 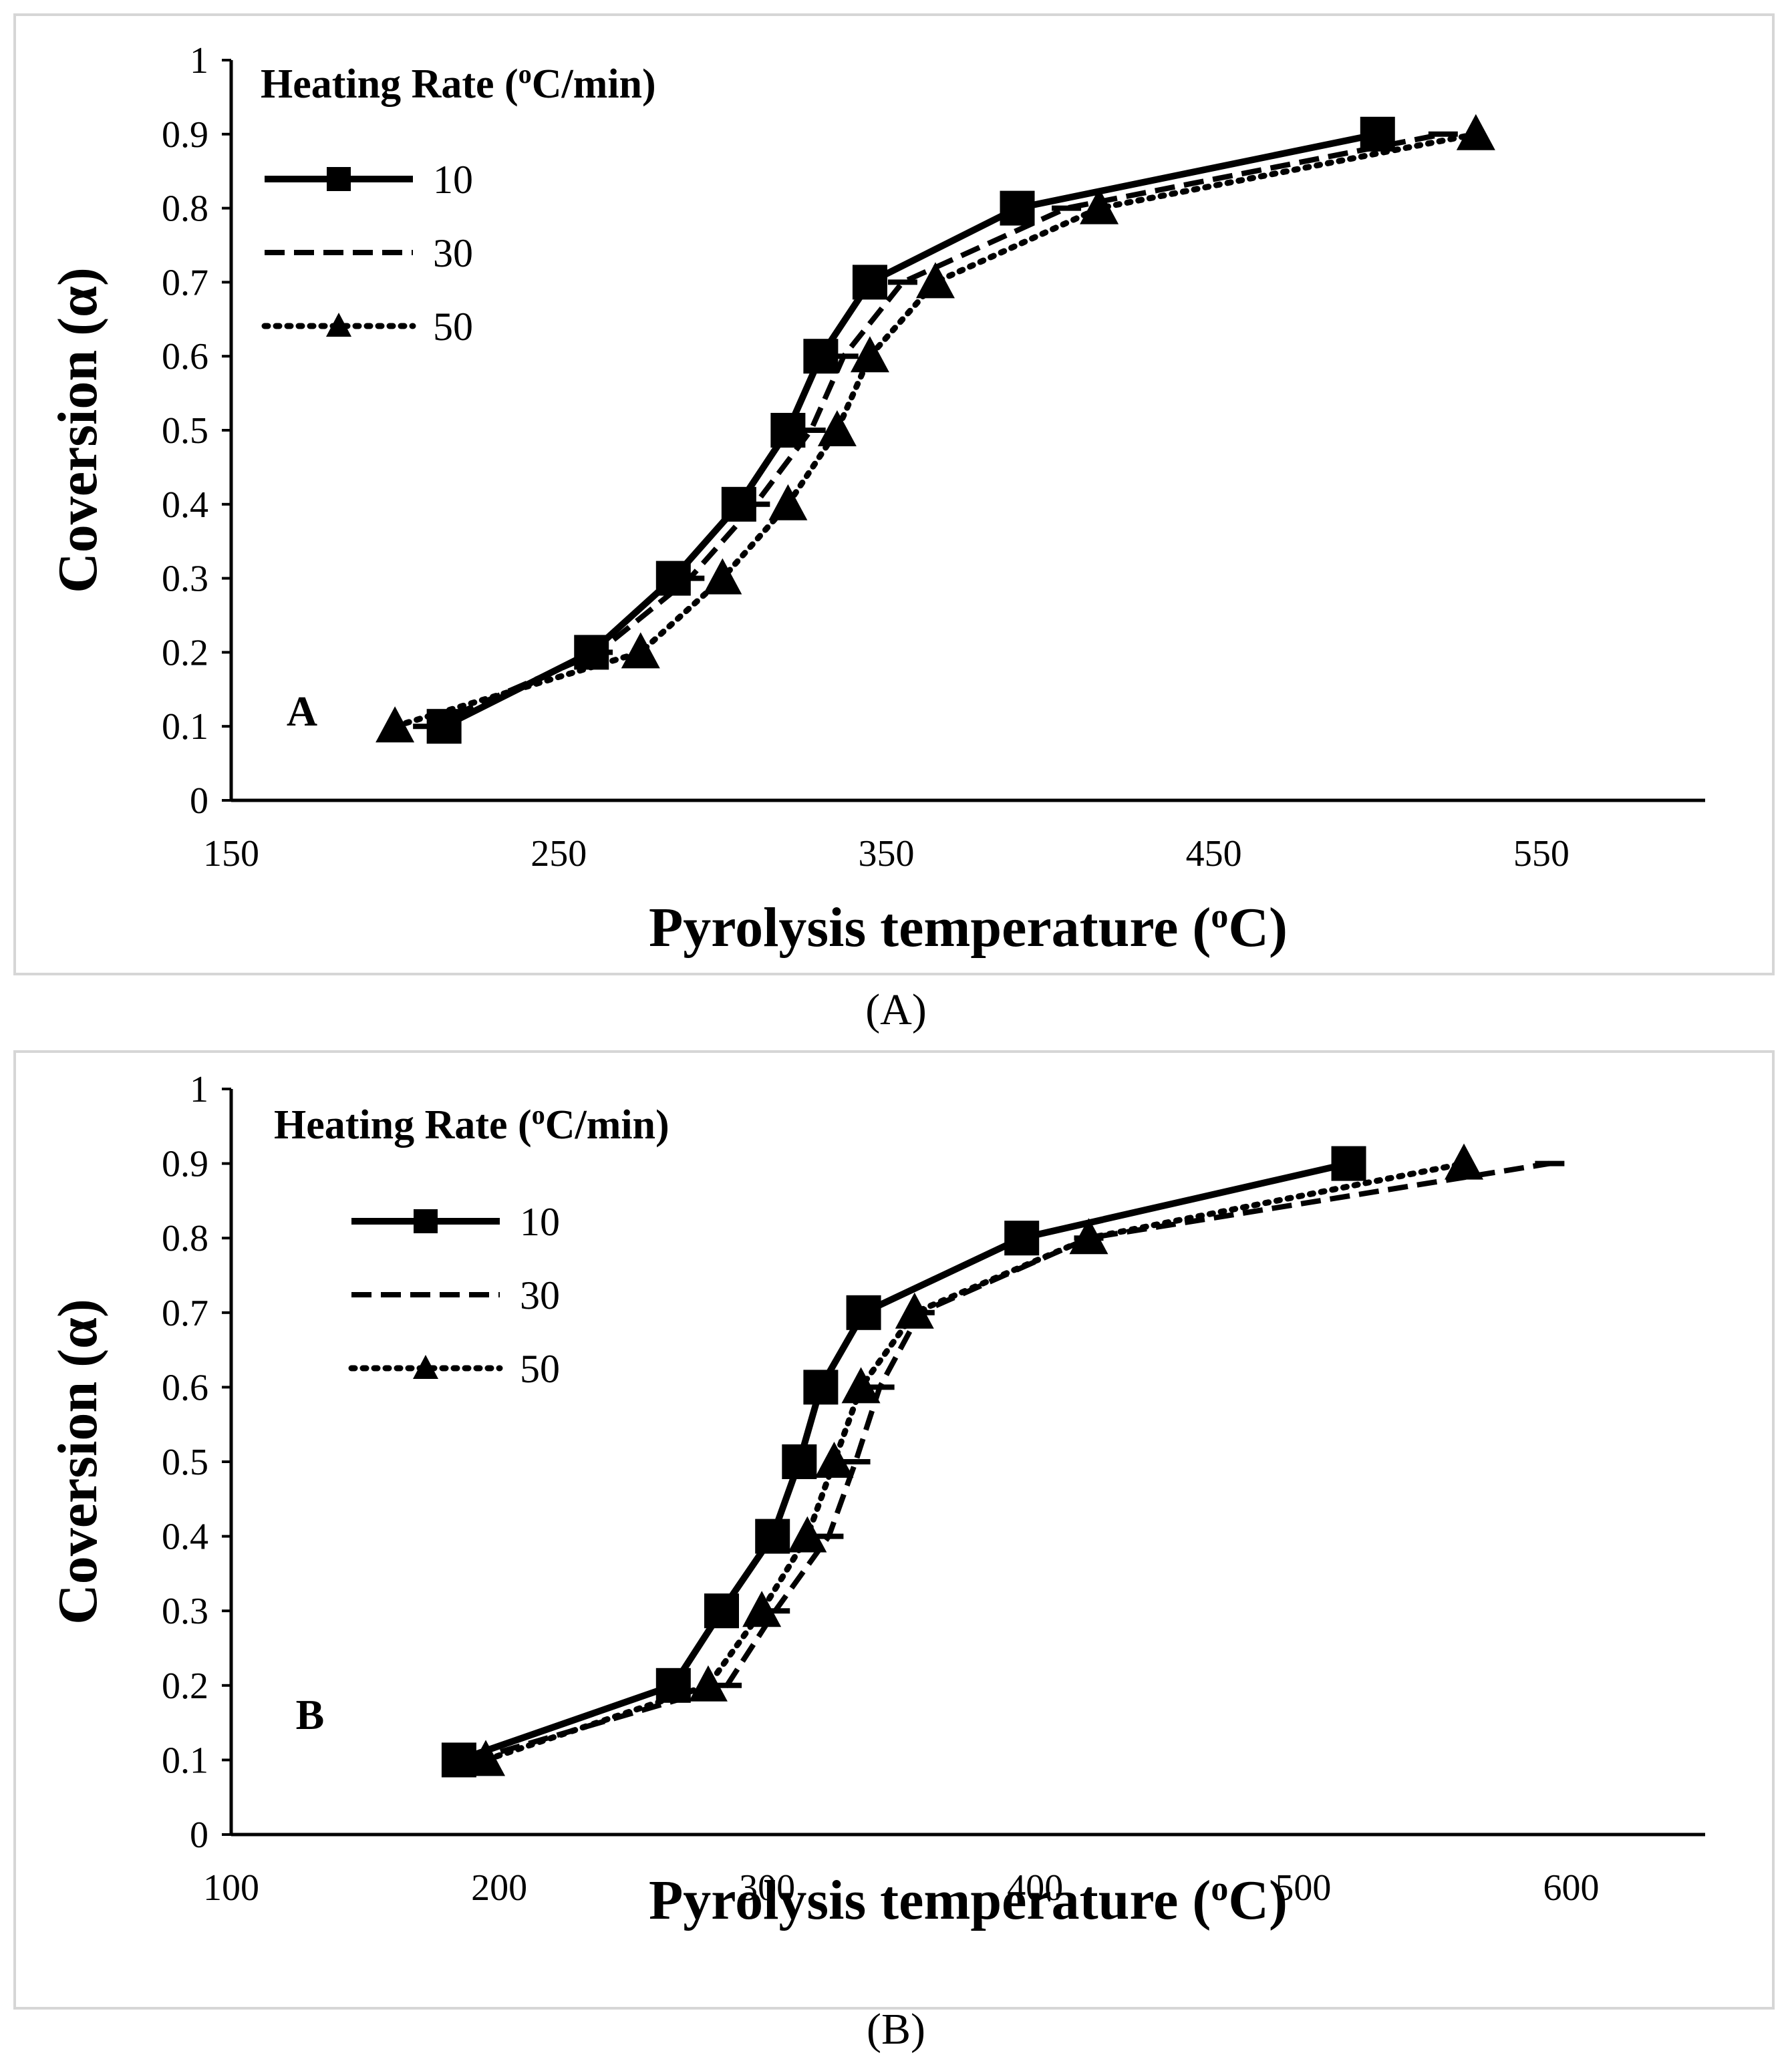 What do you see at coordinates (1035, 1888) in the screenshot?
I see `b-x-tick-label: 400` at bounding box center [1035, 1888].